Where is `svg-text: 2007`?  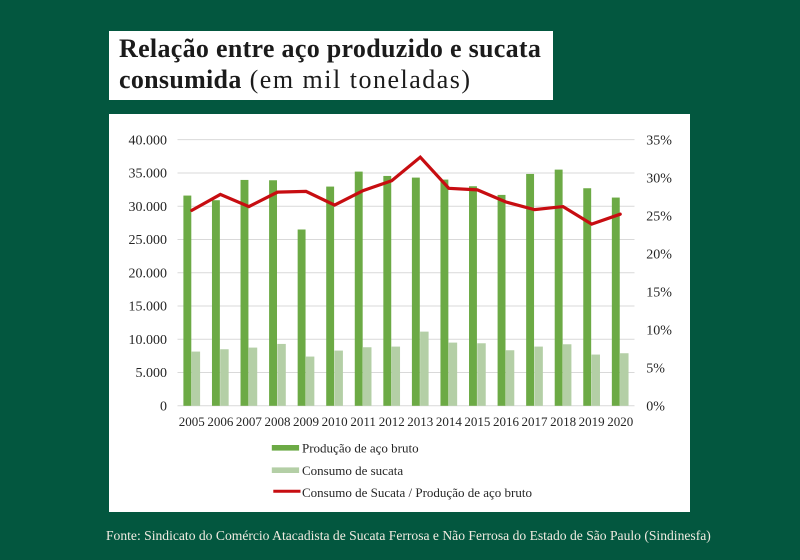 svg-text: 2007 is located at coordinates (248, 421).